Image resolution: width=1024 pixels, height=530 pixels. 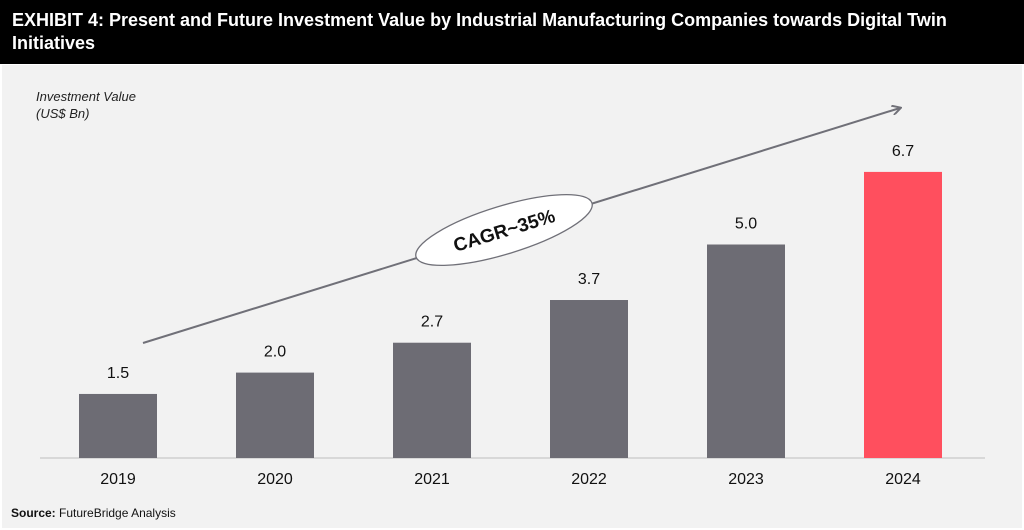 I want to click on data-label-2022: 3.7, so click(x=589, y=279).